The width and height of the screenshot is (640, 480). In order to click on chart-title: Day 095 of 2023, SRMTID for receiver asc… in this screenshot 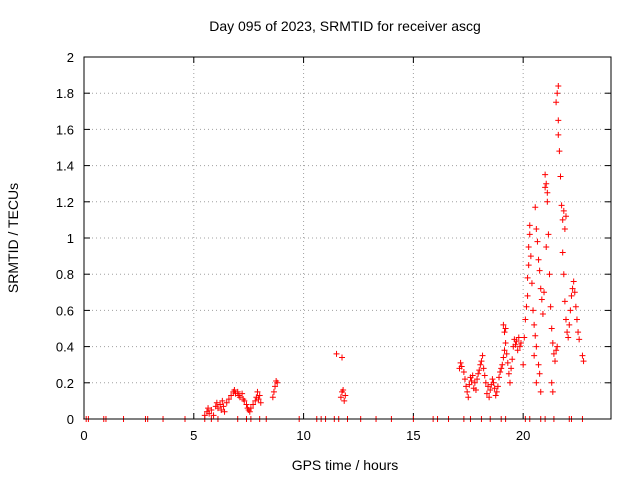, I will do `click(345, 26)`.